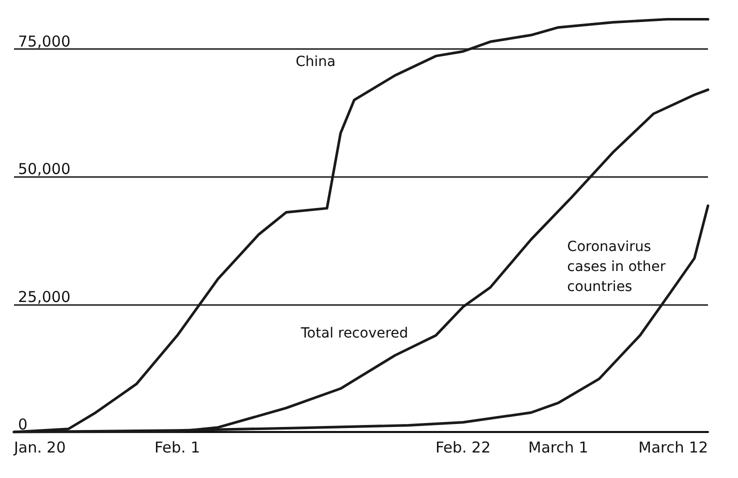  Describe the element at coordinates (354, 333) in the screenshot. I see `series-label: Total recovered` at that location.